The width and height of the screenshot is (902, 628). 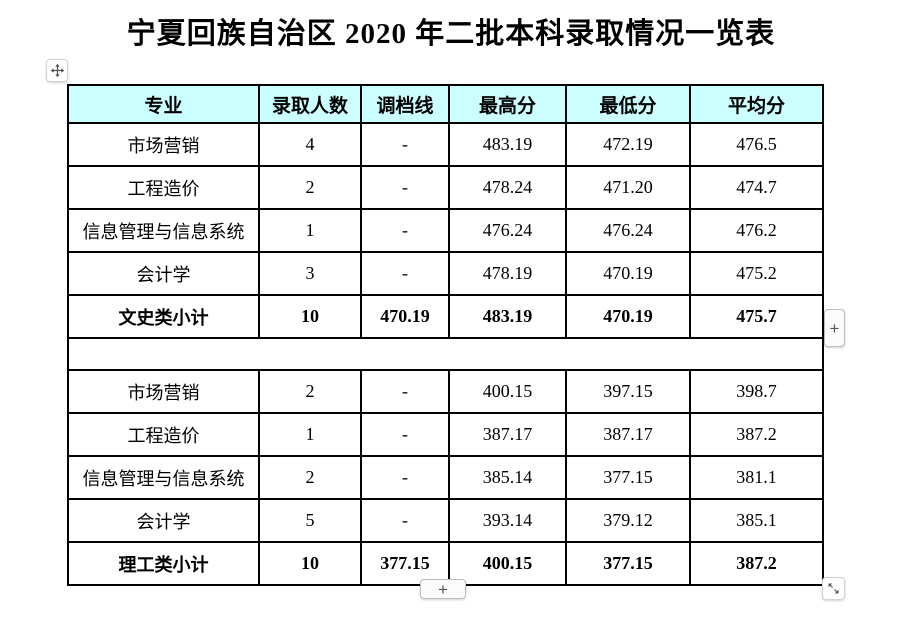 I want to click on cell-transfer-line: 470.19, so click(x=405, y=316).